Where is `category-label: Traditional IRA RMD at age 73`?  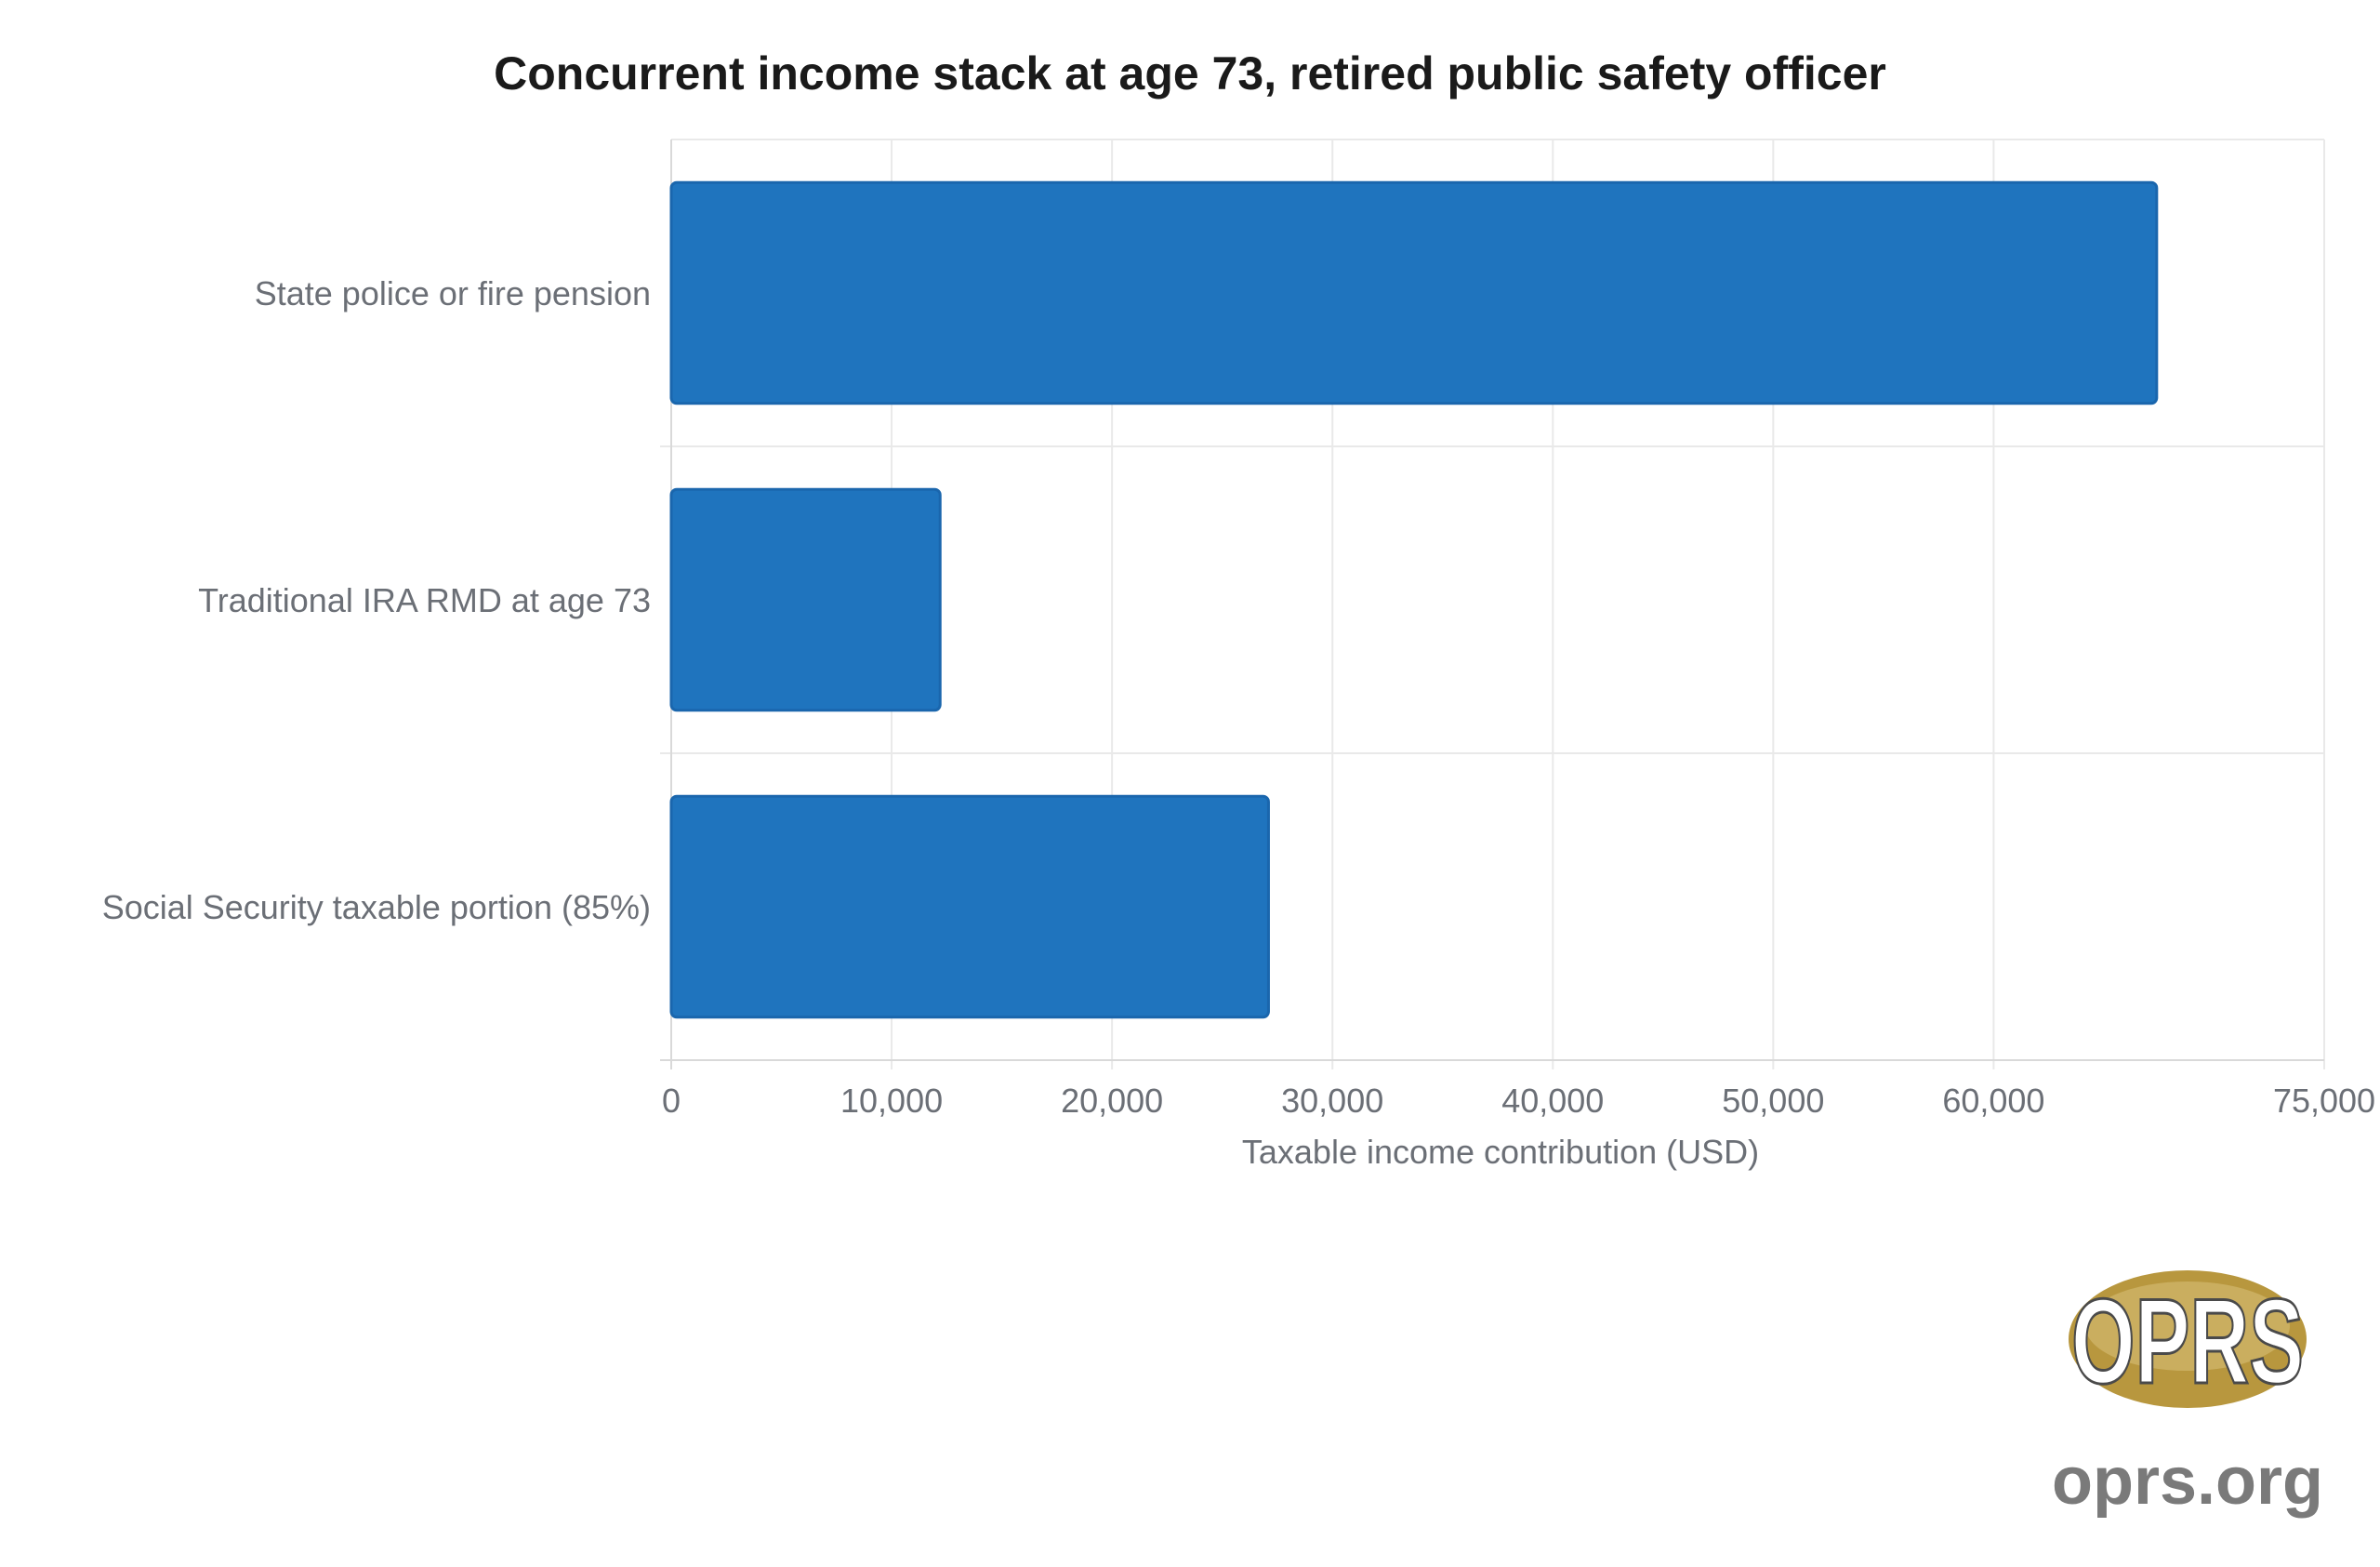
category-label: Traditional IRA RMD at age 73 is located at coordinates (424, 600).